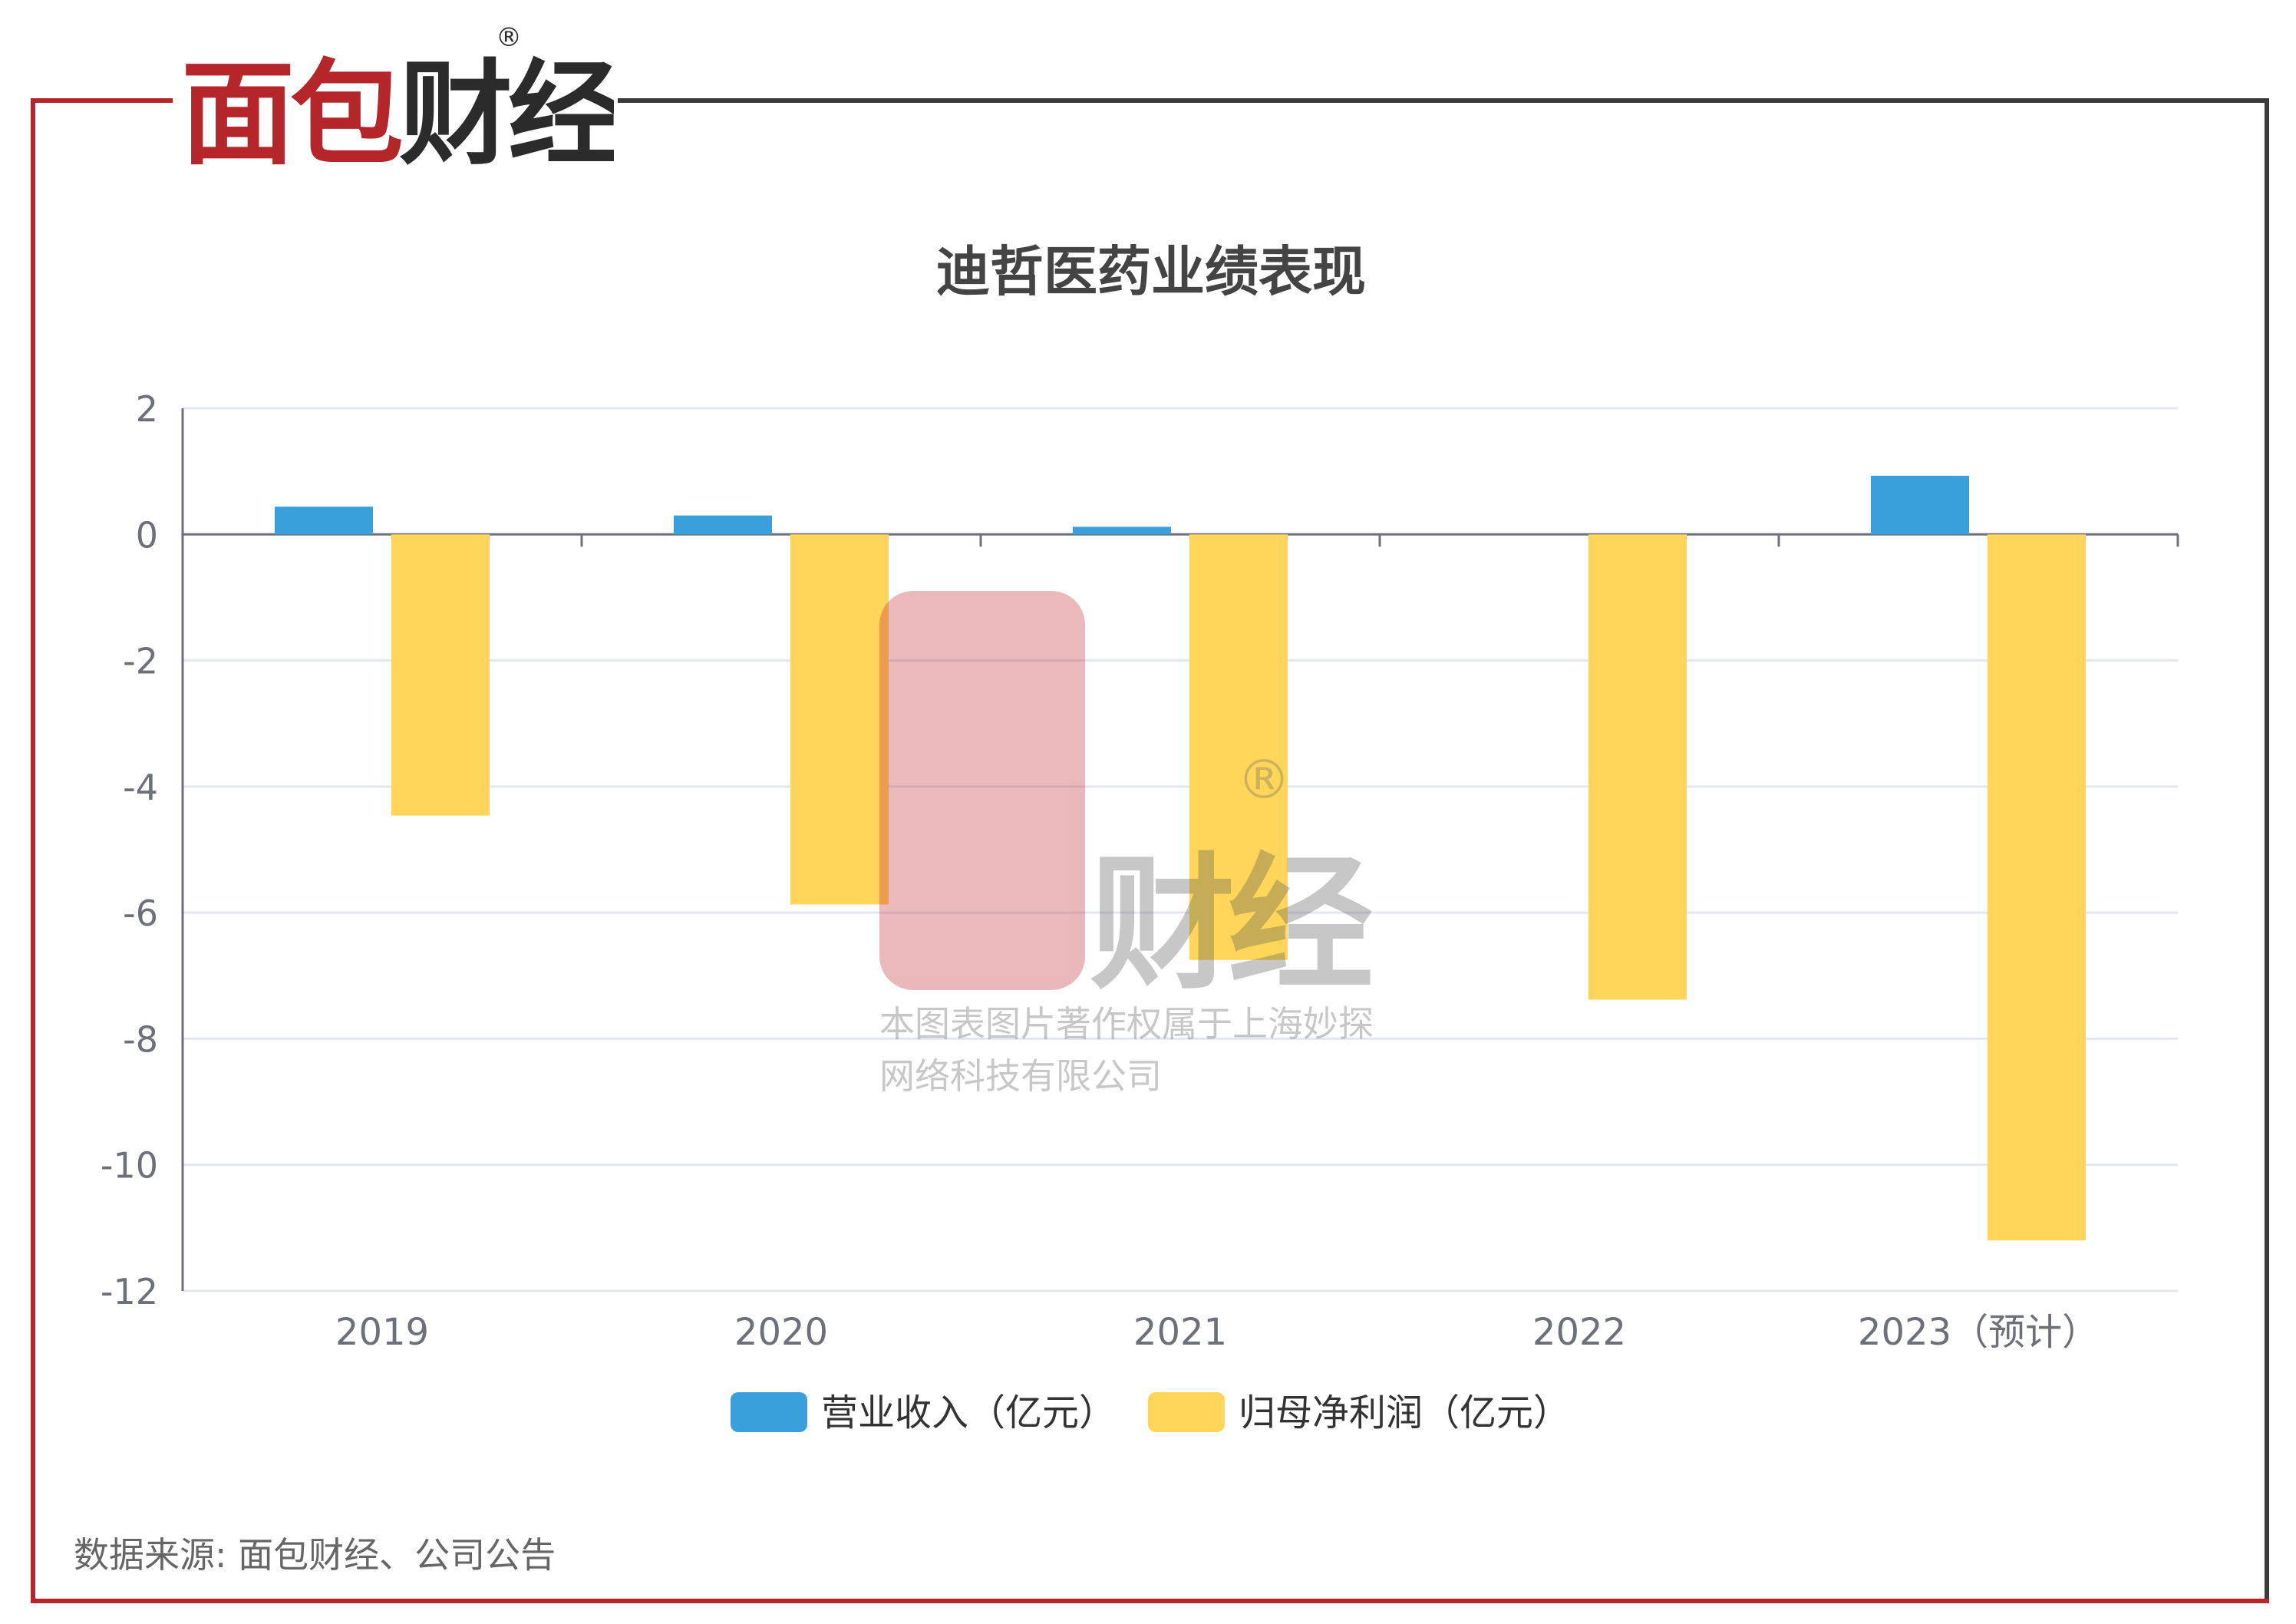  What do you see at coordinates (1126, 1024) in the screenshot?
I see `watermark-line1: 本图表图片著作权属于上海妙探` at bounding box center [1126, 1024].